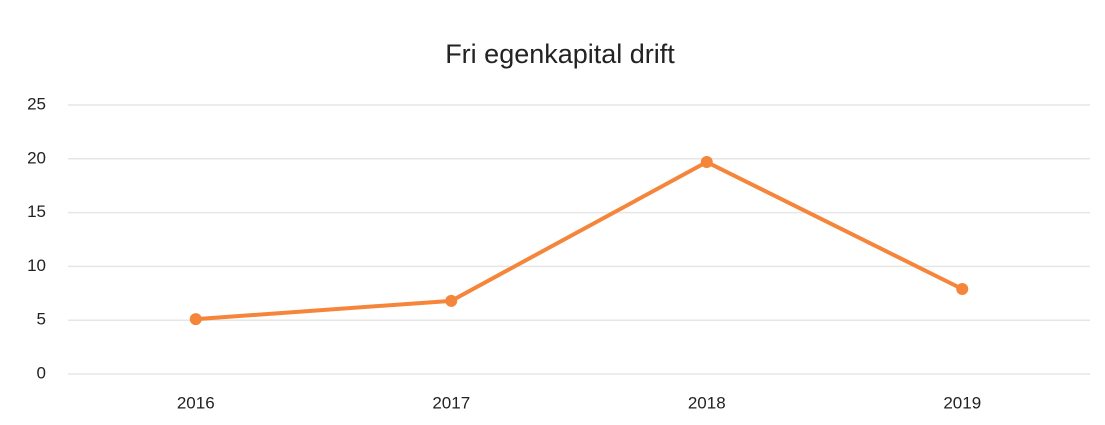  I want to click on y-tick-label: 20, so click(36, 157).